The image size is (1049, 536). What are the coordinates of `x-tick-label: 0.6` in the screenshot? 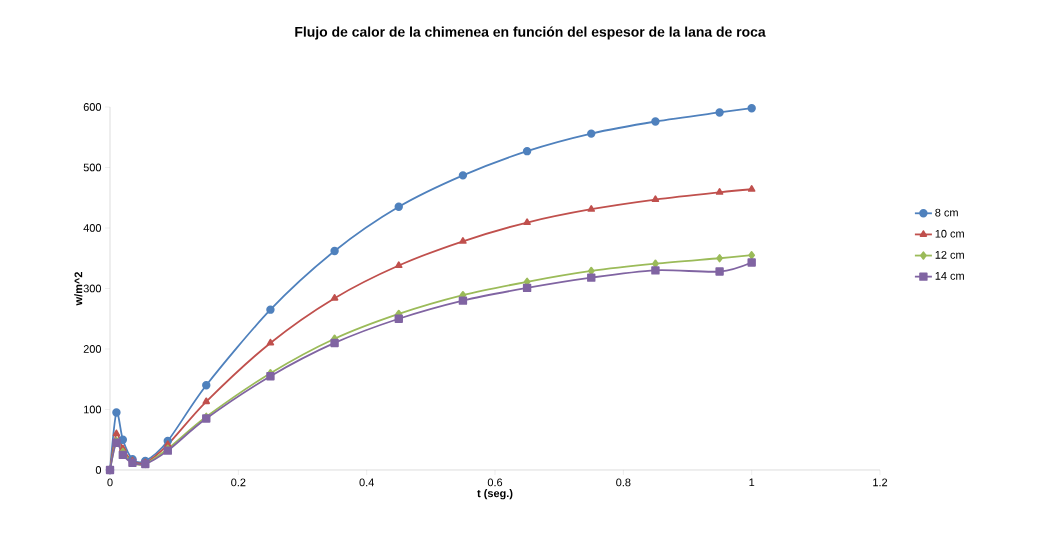 It's located at (495, 482).